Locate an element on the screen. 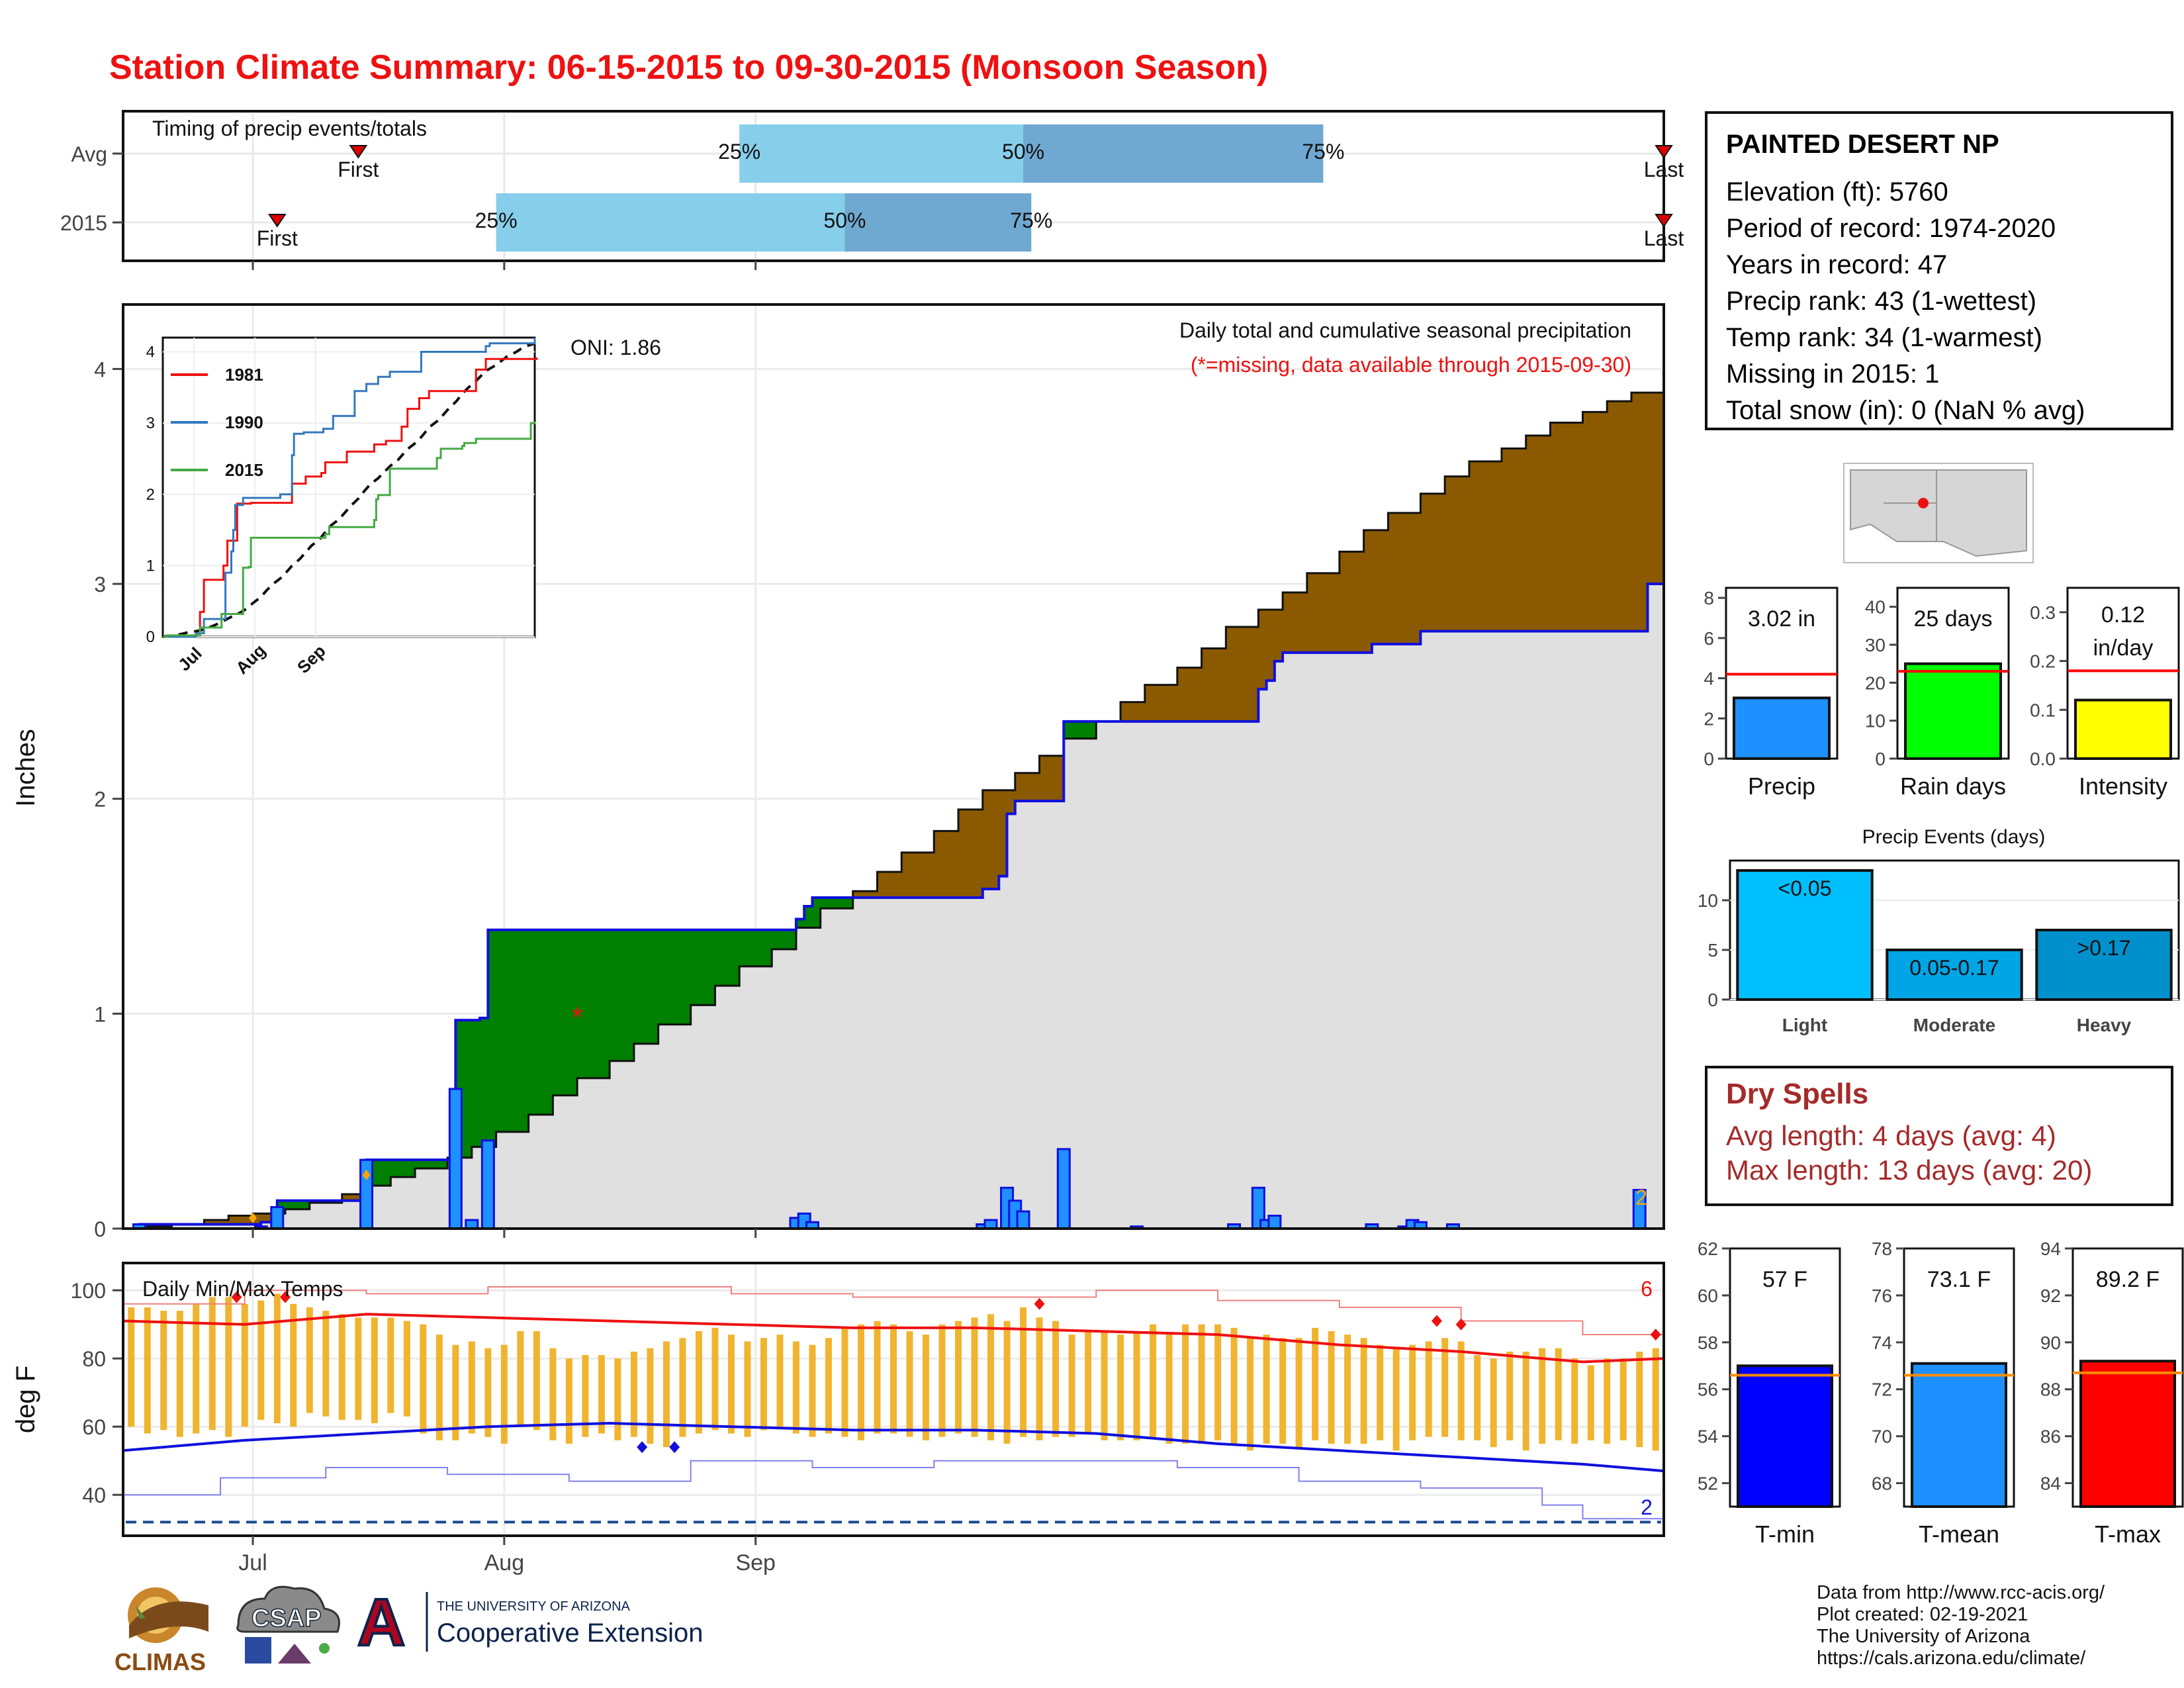  tmean-total-ytick-label: 68 is located at coordinates (1882, 1484).